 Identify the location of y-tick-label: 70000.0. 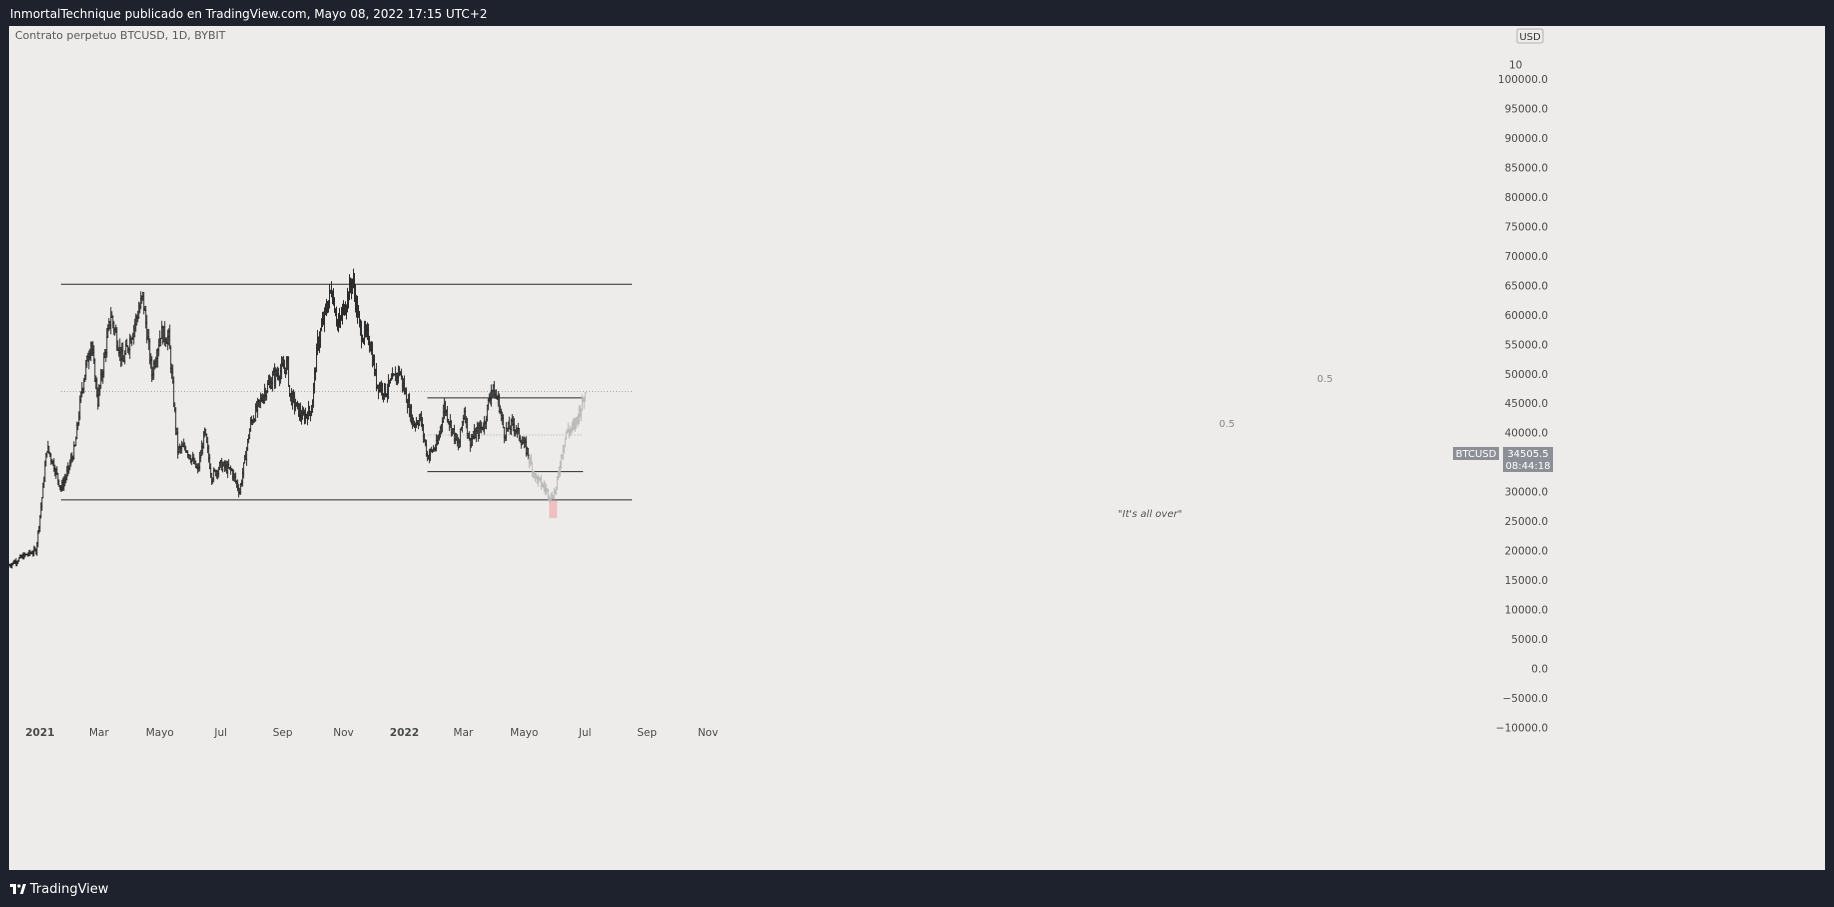
(1526, 257).